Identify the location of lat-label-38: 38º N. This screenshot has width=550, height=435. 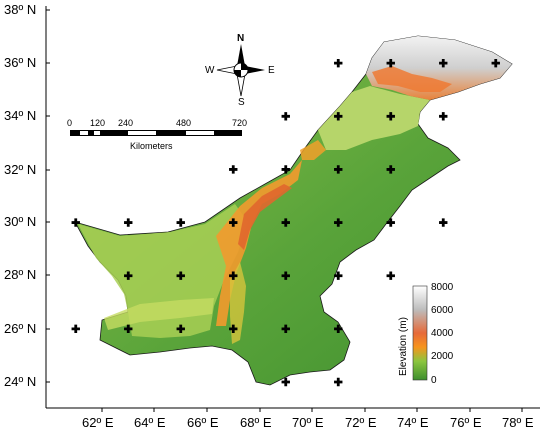
(20, 9).